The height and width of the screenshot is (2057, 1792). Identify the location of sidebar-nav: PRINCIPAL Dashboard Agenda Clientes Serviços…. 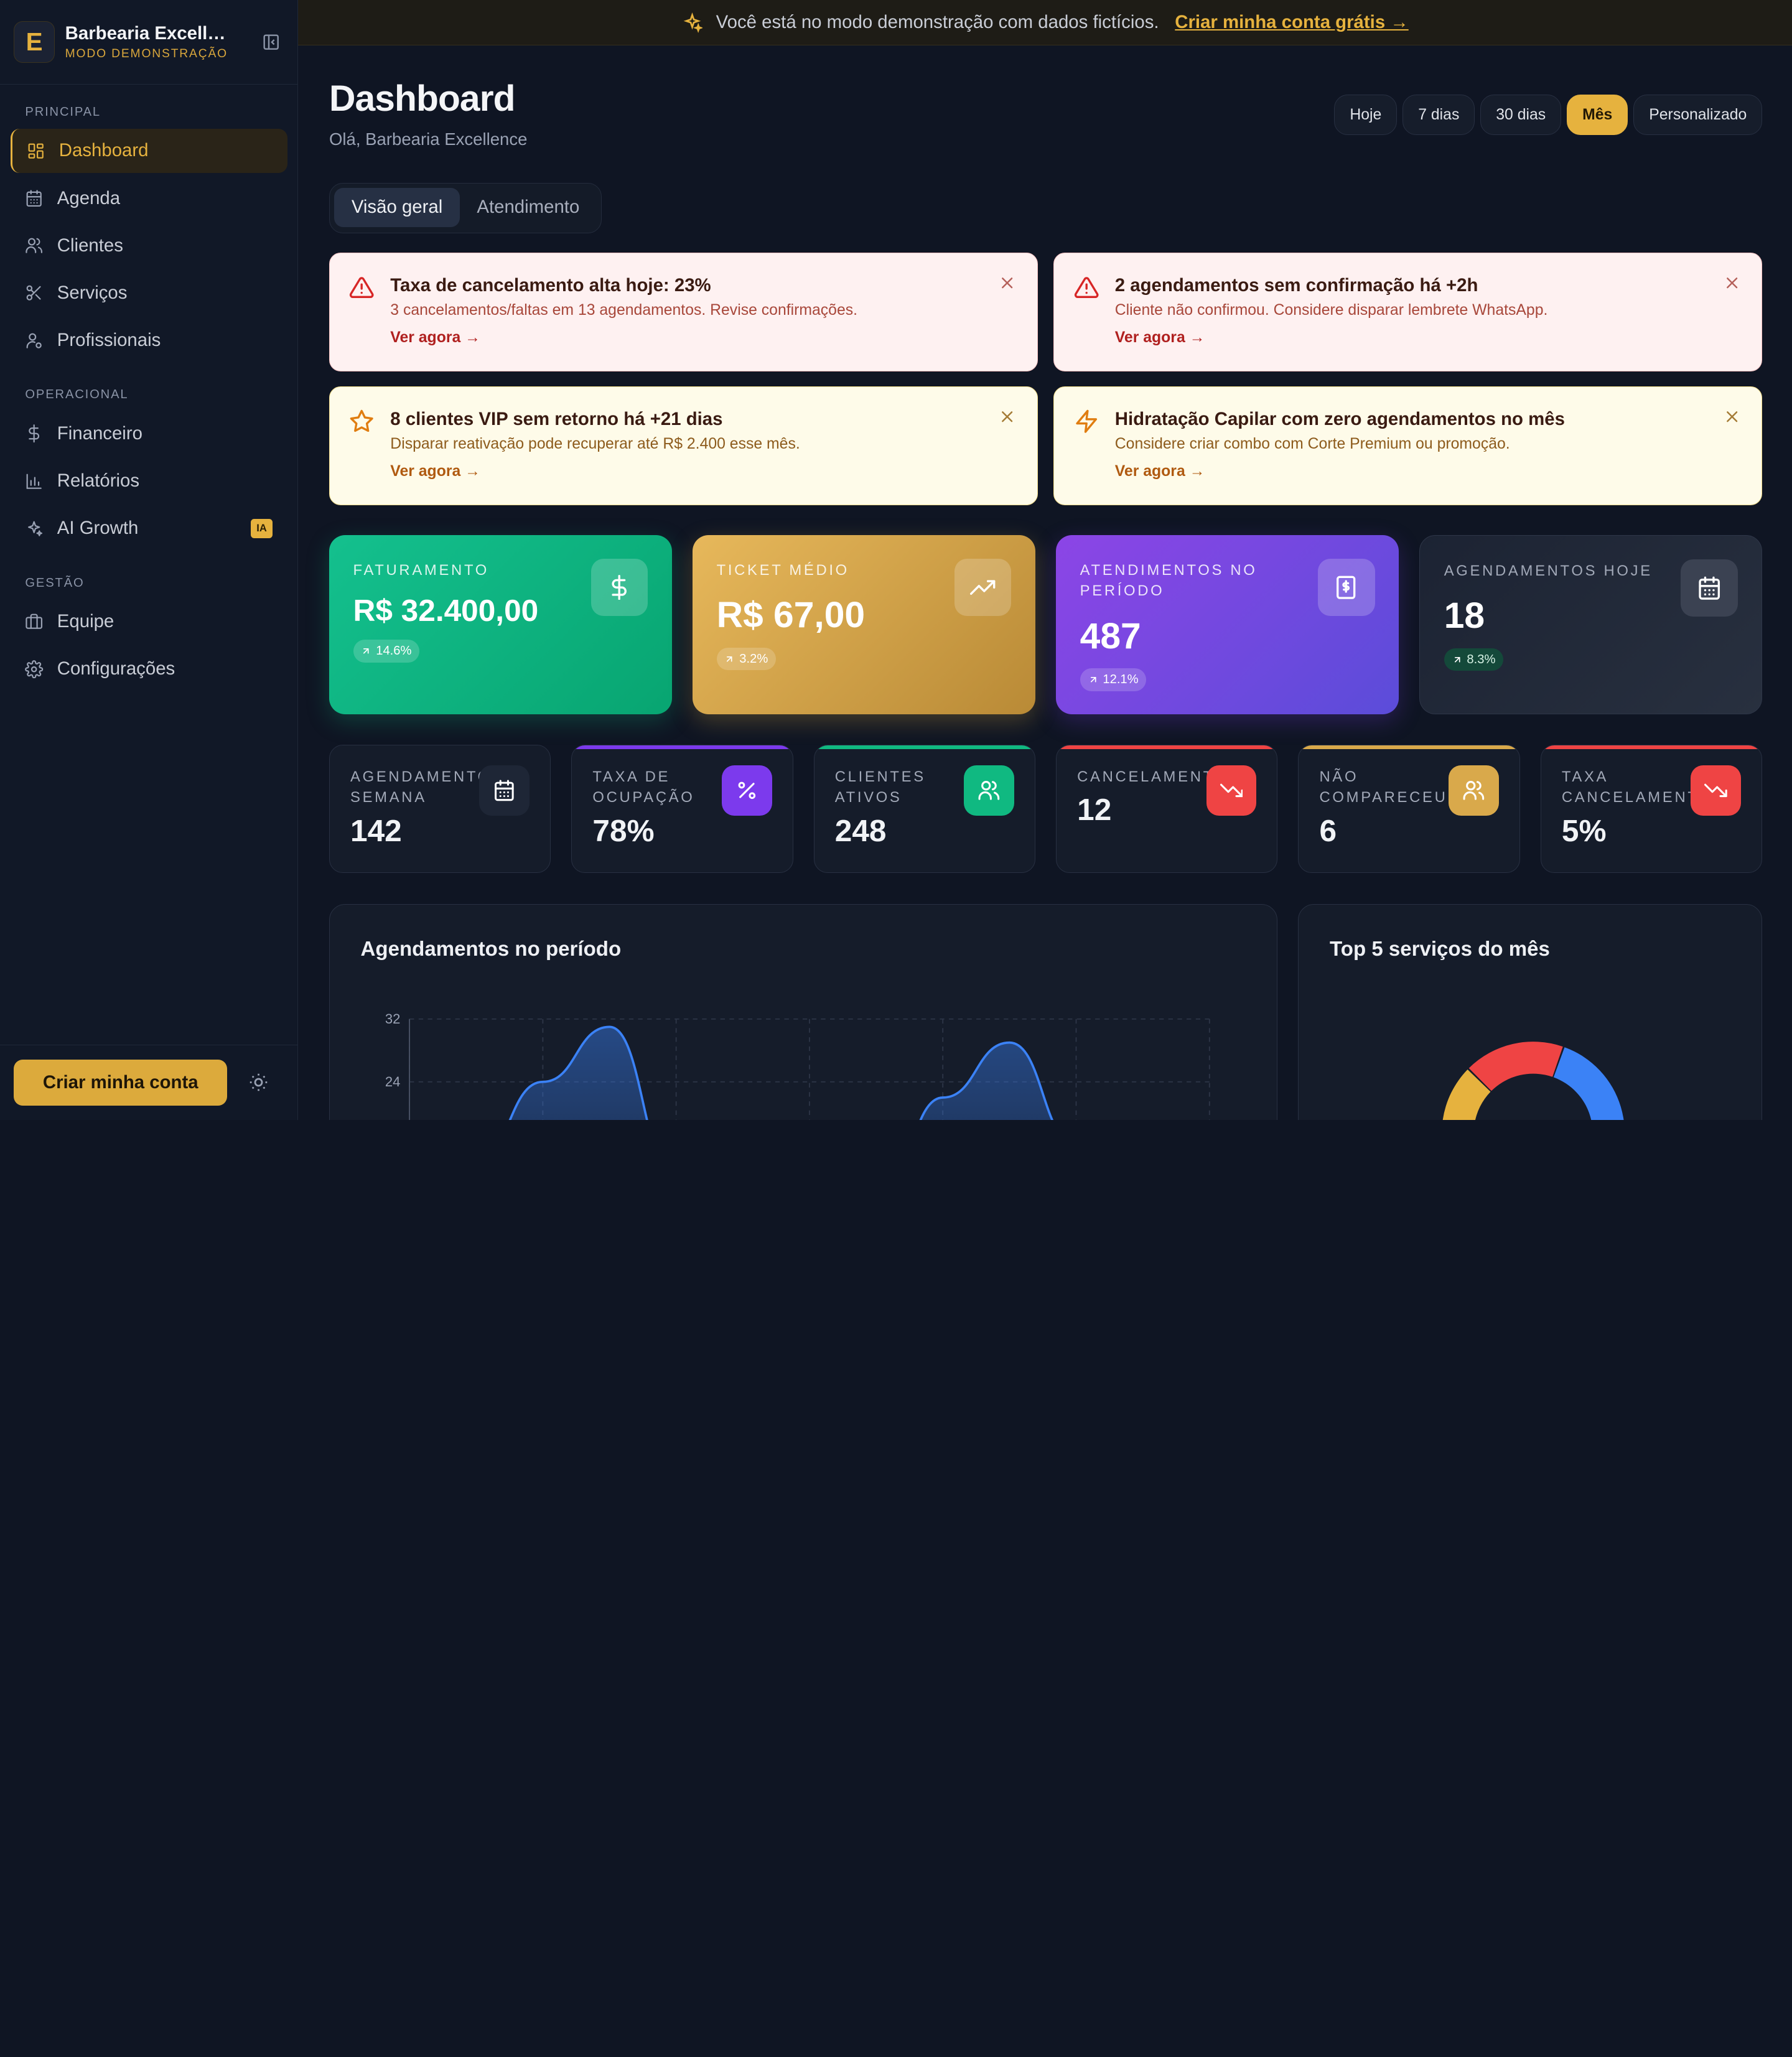
(149, 602).